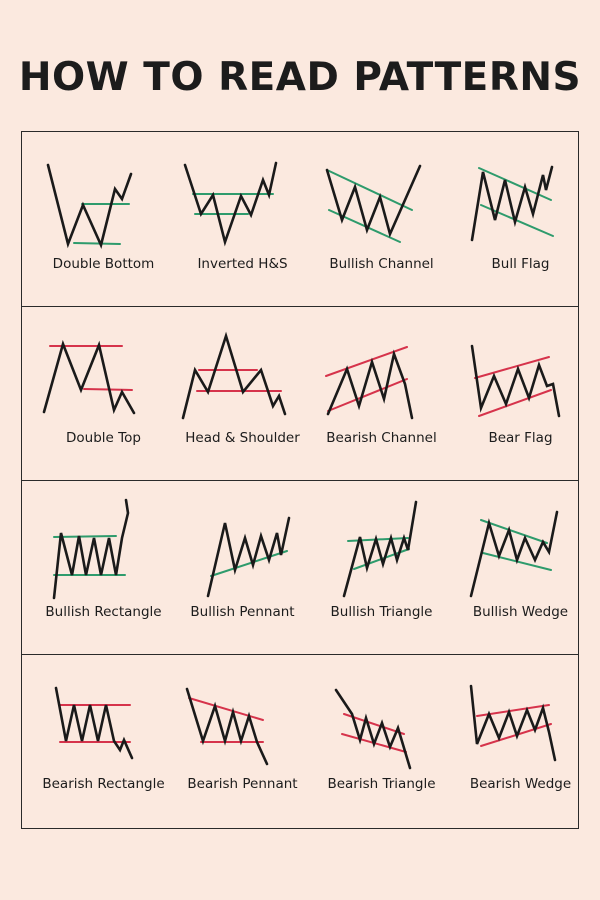 The height and width of the screenshot is (900, 600). I want to click on bearish-triangle-diagram, so click(373, 729).